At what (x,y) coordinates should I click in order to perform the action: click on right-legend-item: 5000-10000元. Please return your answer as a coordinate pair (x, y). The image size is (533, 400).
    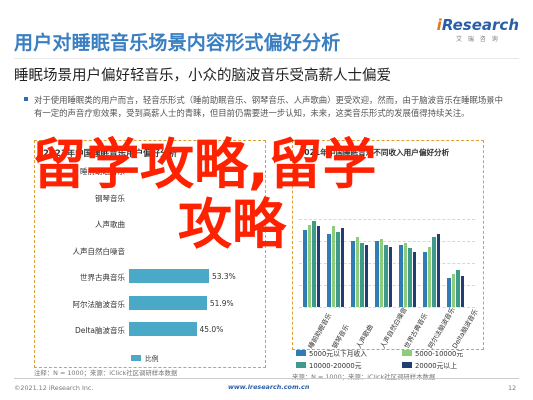
    Looking at the image, I should click on (432, 353).